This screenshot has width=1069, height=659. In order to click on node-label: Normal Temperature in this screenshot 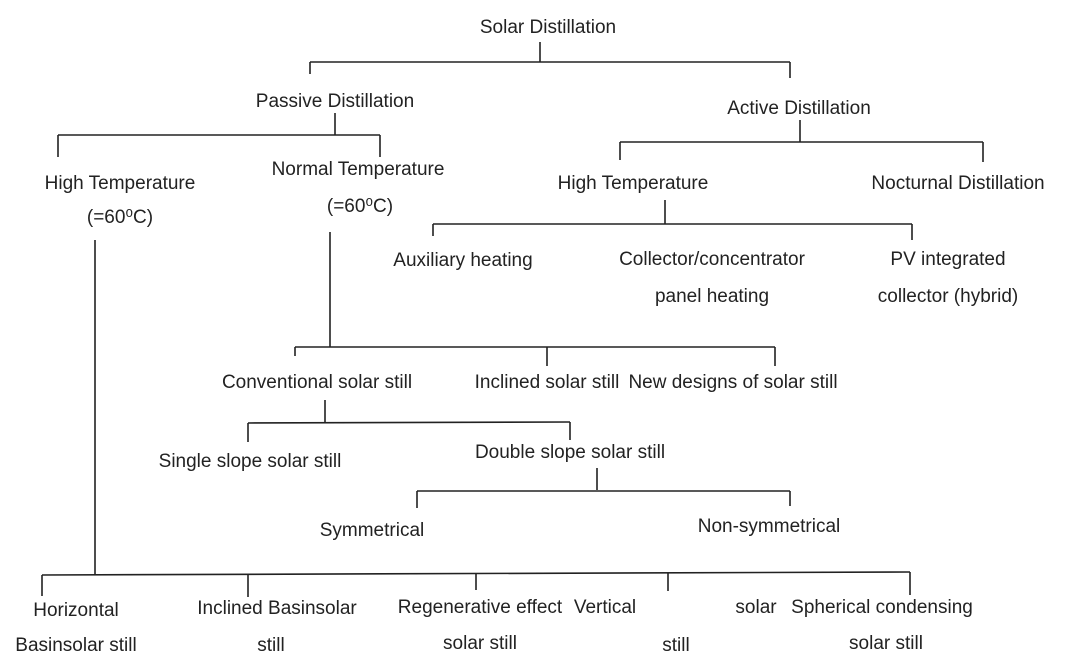, I will do `click(358, 169)`.